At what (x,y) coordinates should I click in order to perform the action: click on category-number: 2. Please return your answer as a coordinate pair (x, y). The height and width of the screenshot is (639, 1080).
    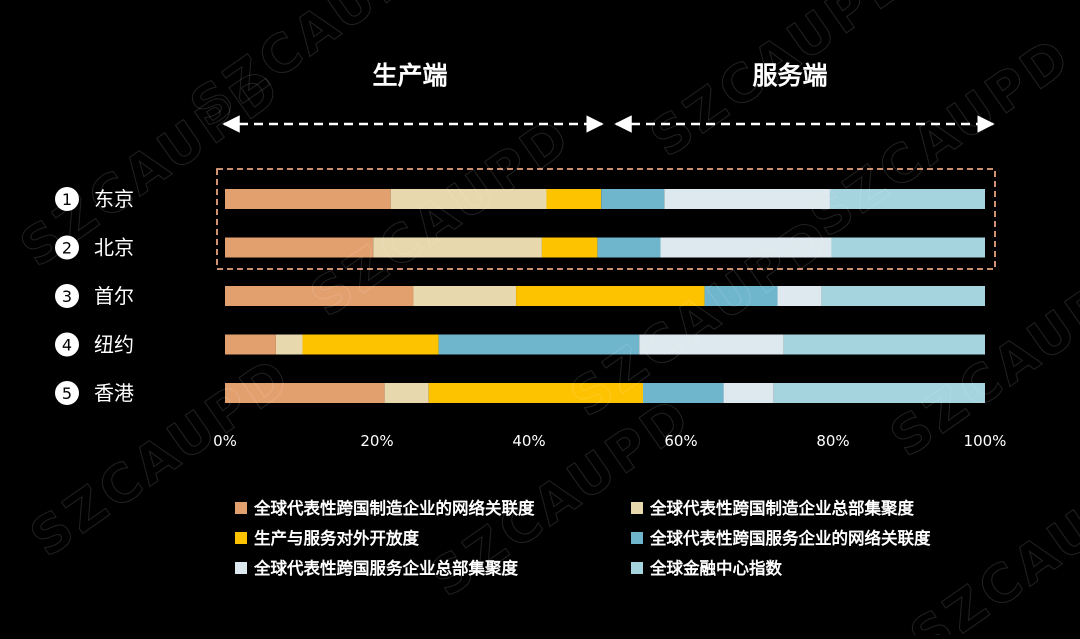
    Looking at the image, I should click on (67, 248).